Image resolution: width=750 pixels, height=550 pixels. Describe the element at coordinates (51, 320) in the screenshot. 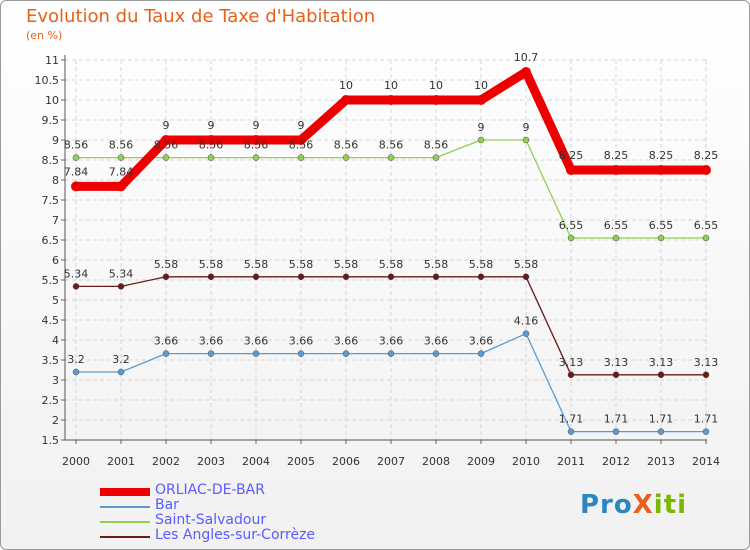

I see `y-tick-label: 4.5` at that location.